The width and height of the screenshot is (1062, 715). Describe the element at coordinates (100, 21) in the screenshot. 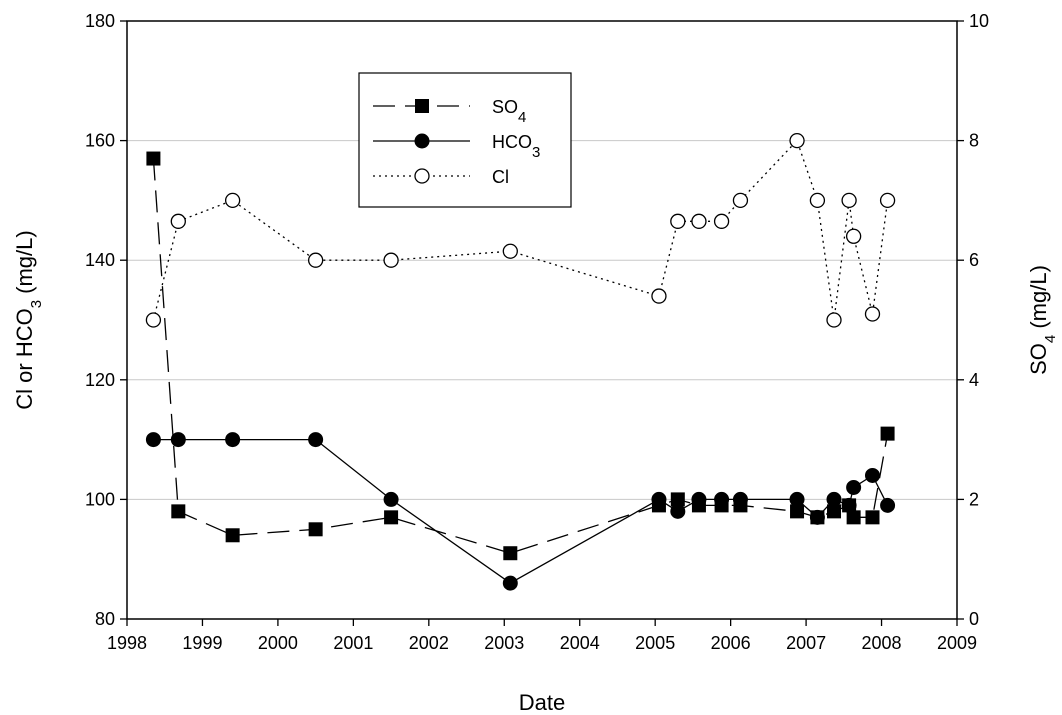

I see `y-left-tick-label: 180` at that location.